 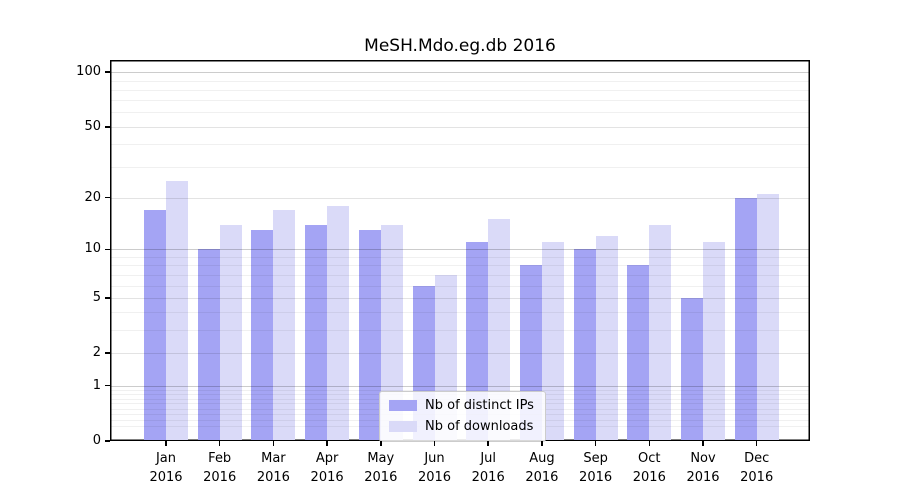 I want to click on y-tick-label: 50, so click(x=92, y=126).